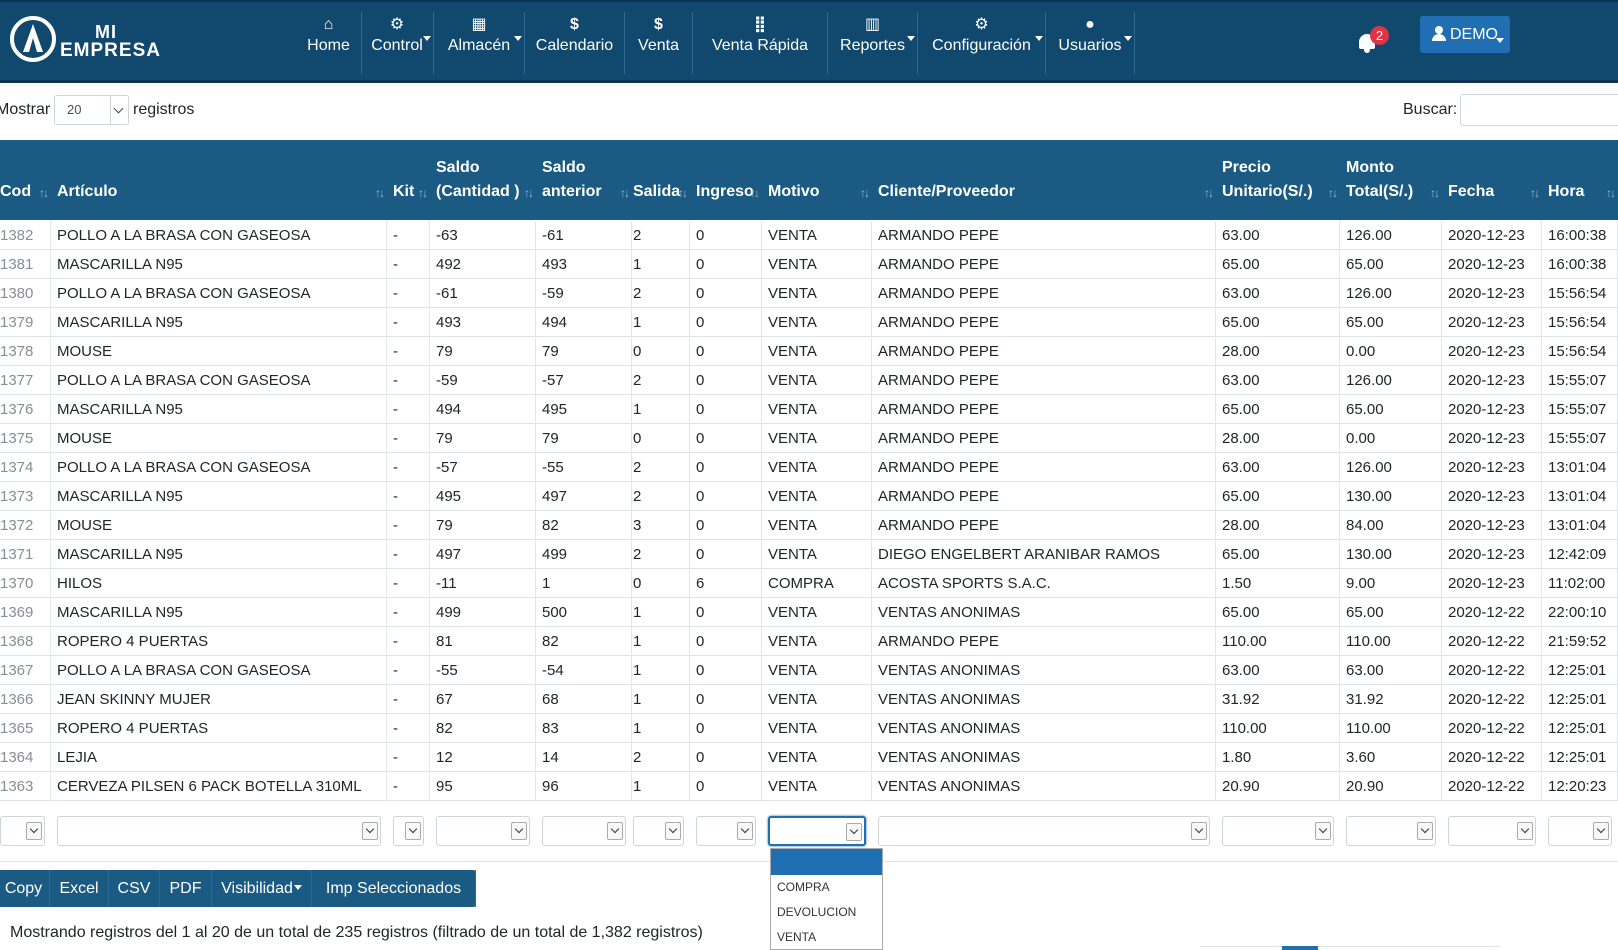 The image size is (1618, 950). I want to click on dropdown-option: VENTA, so click(797, 937).